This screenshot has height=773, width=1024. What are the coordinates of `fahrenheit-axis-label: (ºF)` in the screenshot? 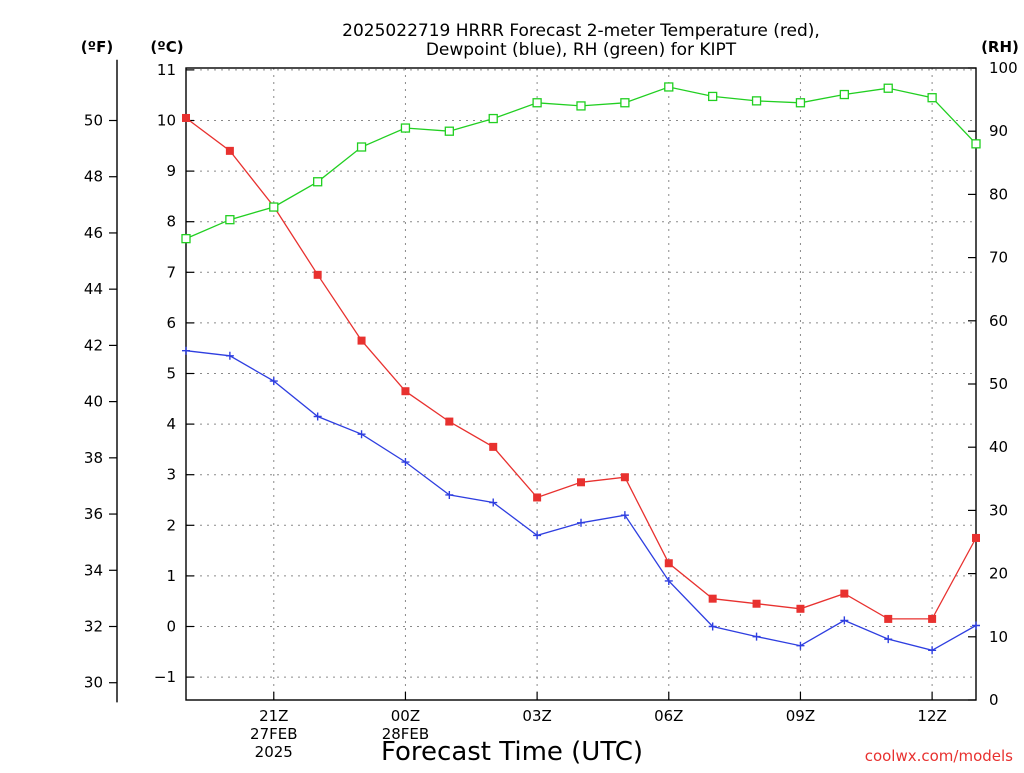 It's located at (97, 47).